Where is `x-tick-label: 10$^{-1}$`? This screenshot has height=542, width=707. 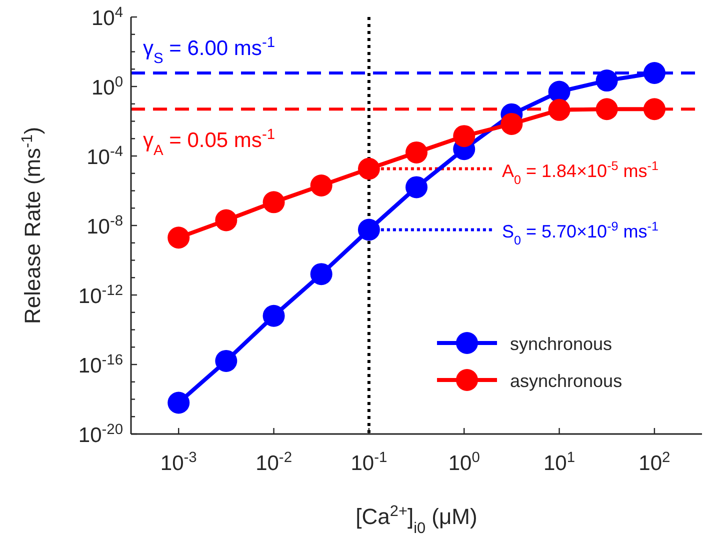
x-tick-label: 10$^{-1}$ is located at coordinates (369, 462).